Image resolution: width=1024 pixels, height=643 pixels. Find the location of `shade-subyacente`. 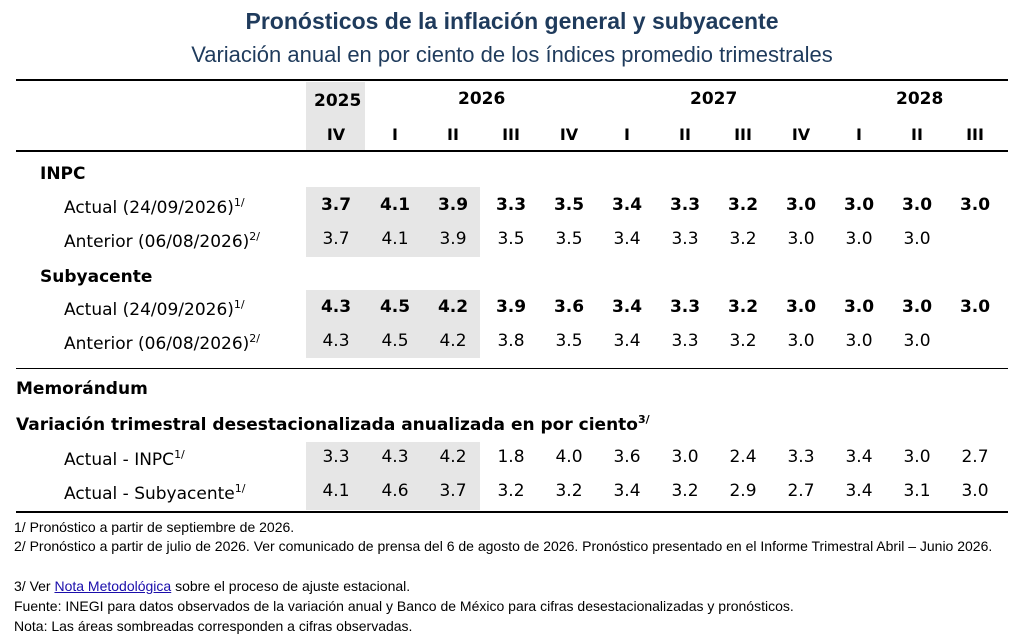

shade-subyacente is located at coordinates (393, 324).